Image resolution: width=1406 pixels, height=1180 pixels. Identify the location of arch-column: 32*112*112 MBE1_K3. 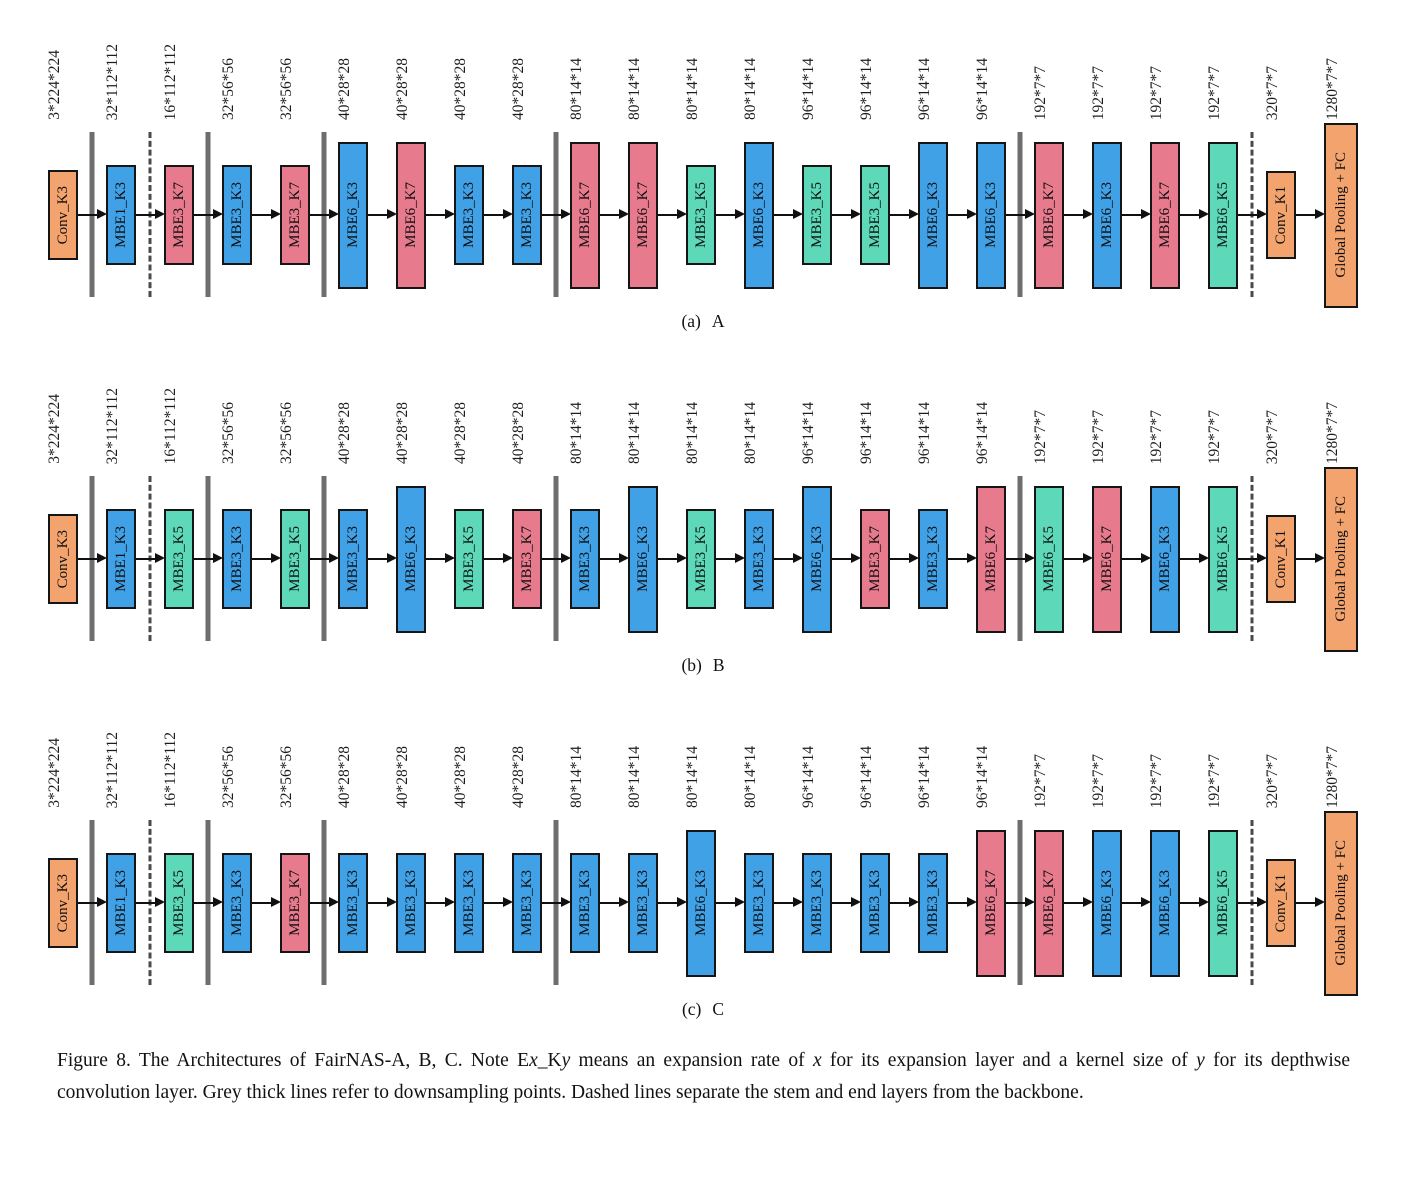
(120, 848).